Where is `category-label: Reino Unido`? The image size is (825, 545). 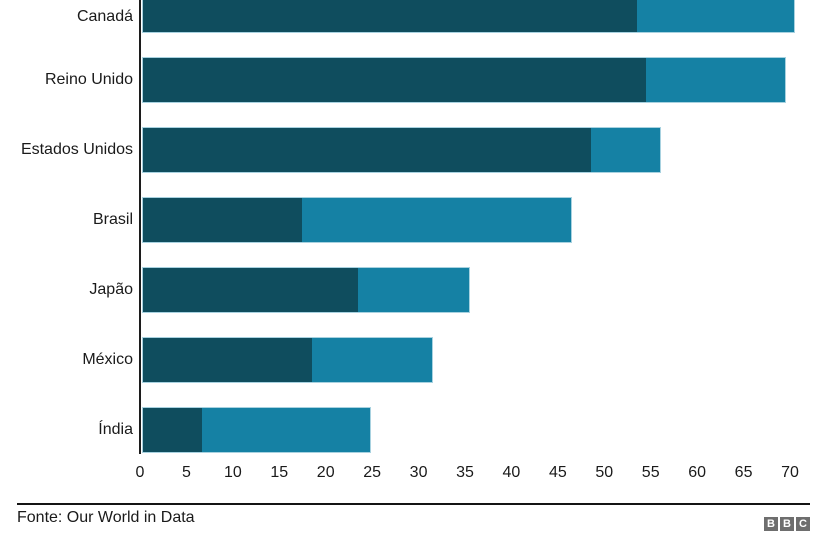 category-label: Reino Unido is located at coordinates (88, 79).